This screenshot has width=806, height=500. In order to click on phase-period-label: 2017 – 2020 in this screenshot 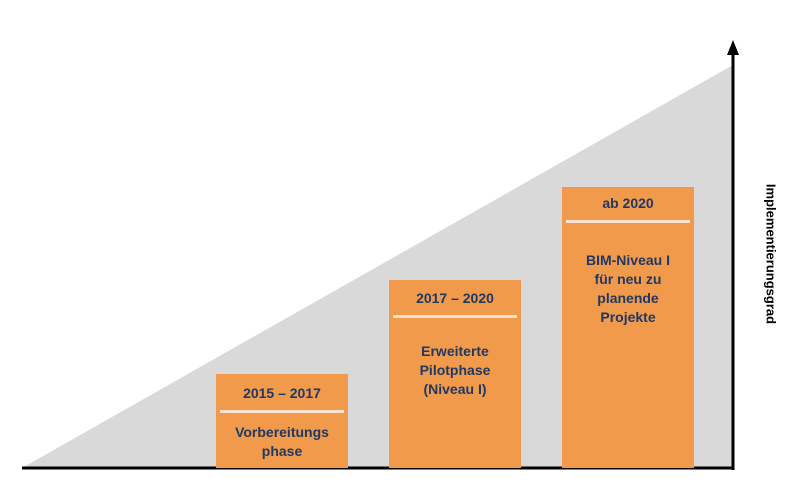, I will do `click(455, 298)`.